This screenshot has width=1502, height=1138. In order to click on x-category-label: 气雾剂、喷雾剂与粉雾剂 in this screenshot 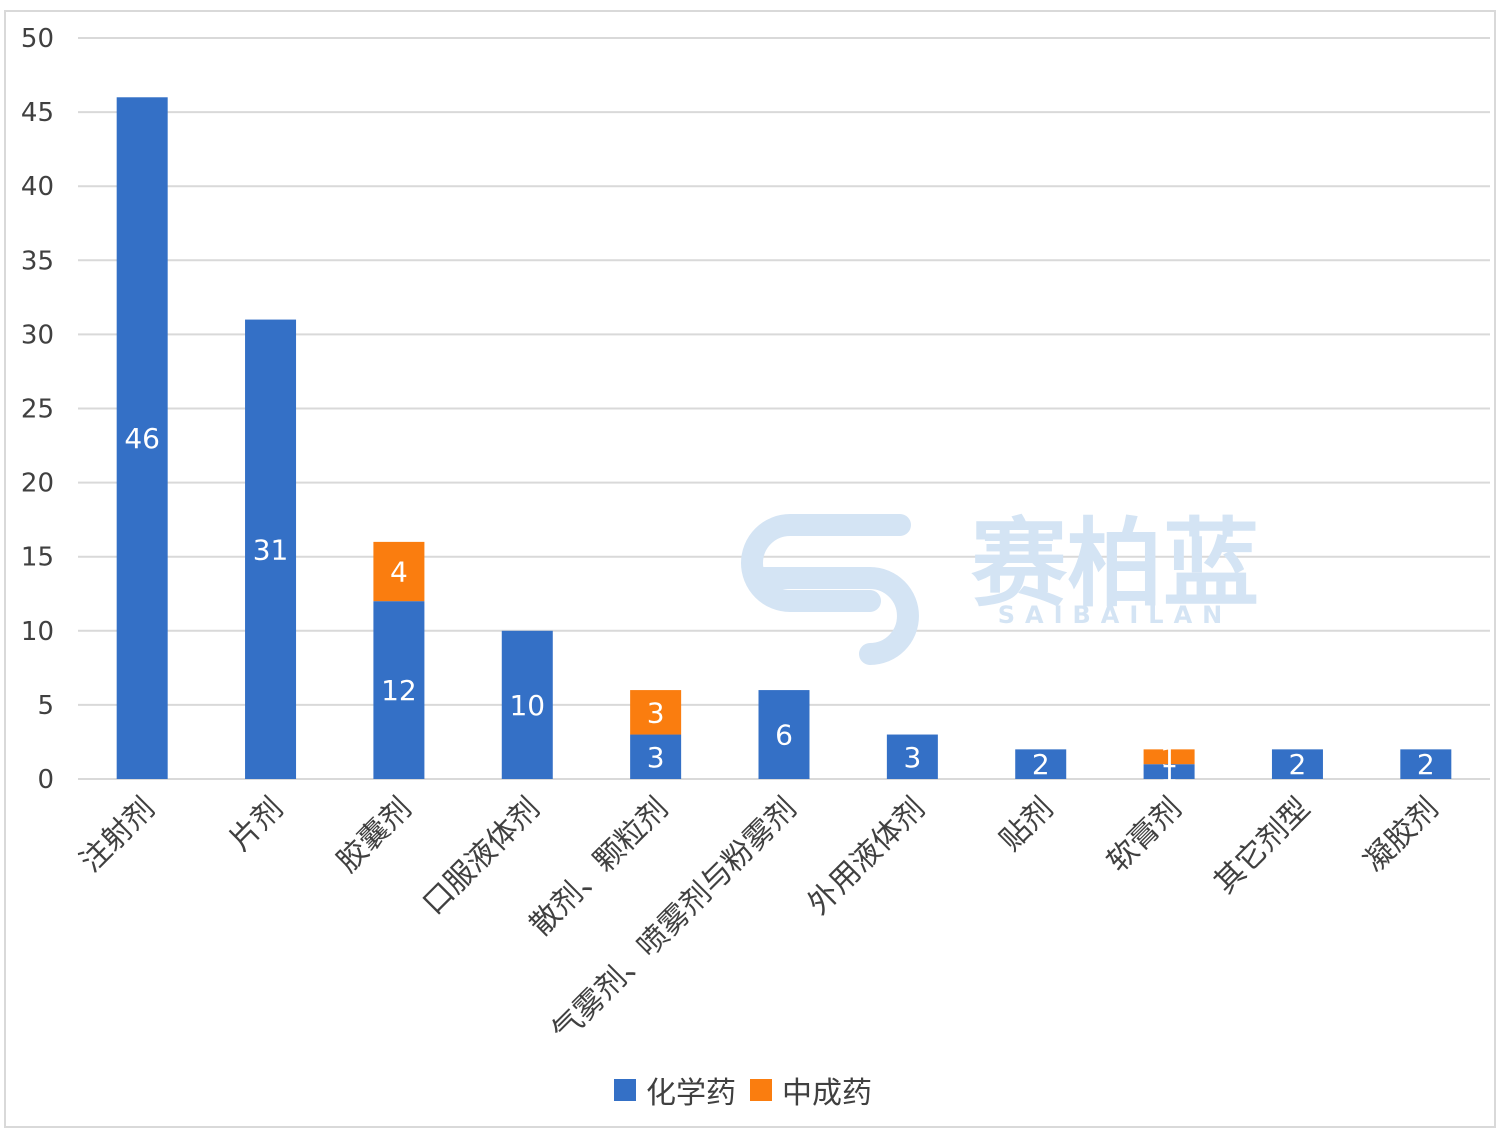, I will do `click(675, 920)`.